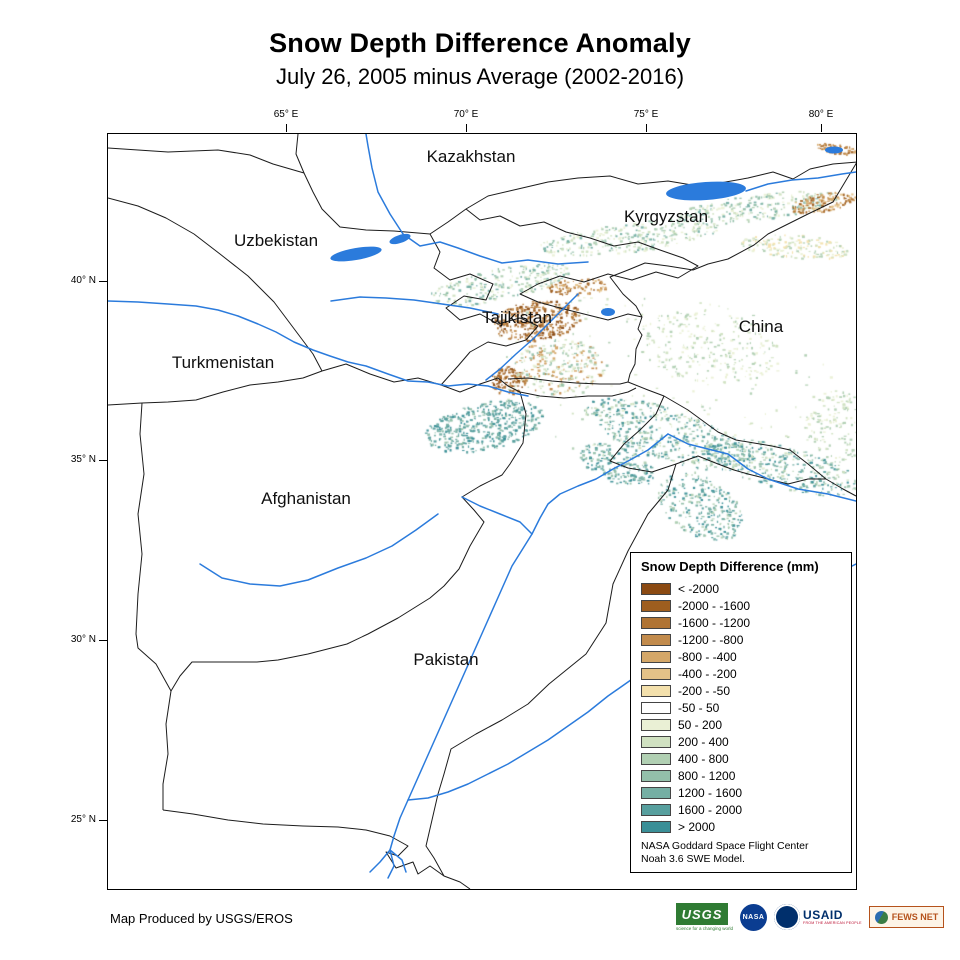 This screenshot has width=960, height=960. Describe the element at coordinates (881, 917) in the screenshot. I see `fewsnet-globe-icon` at that location.